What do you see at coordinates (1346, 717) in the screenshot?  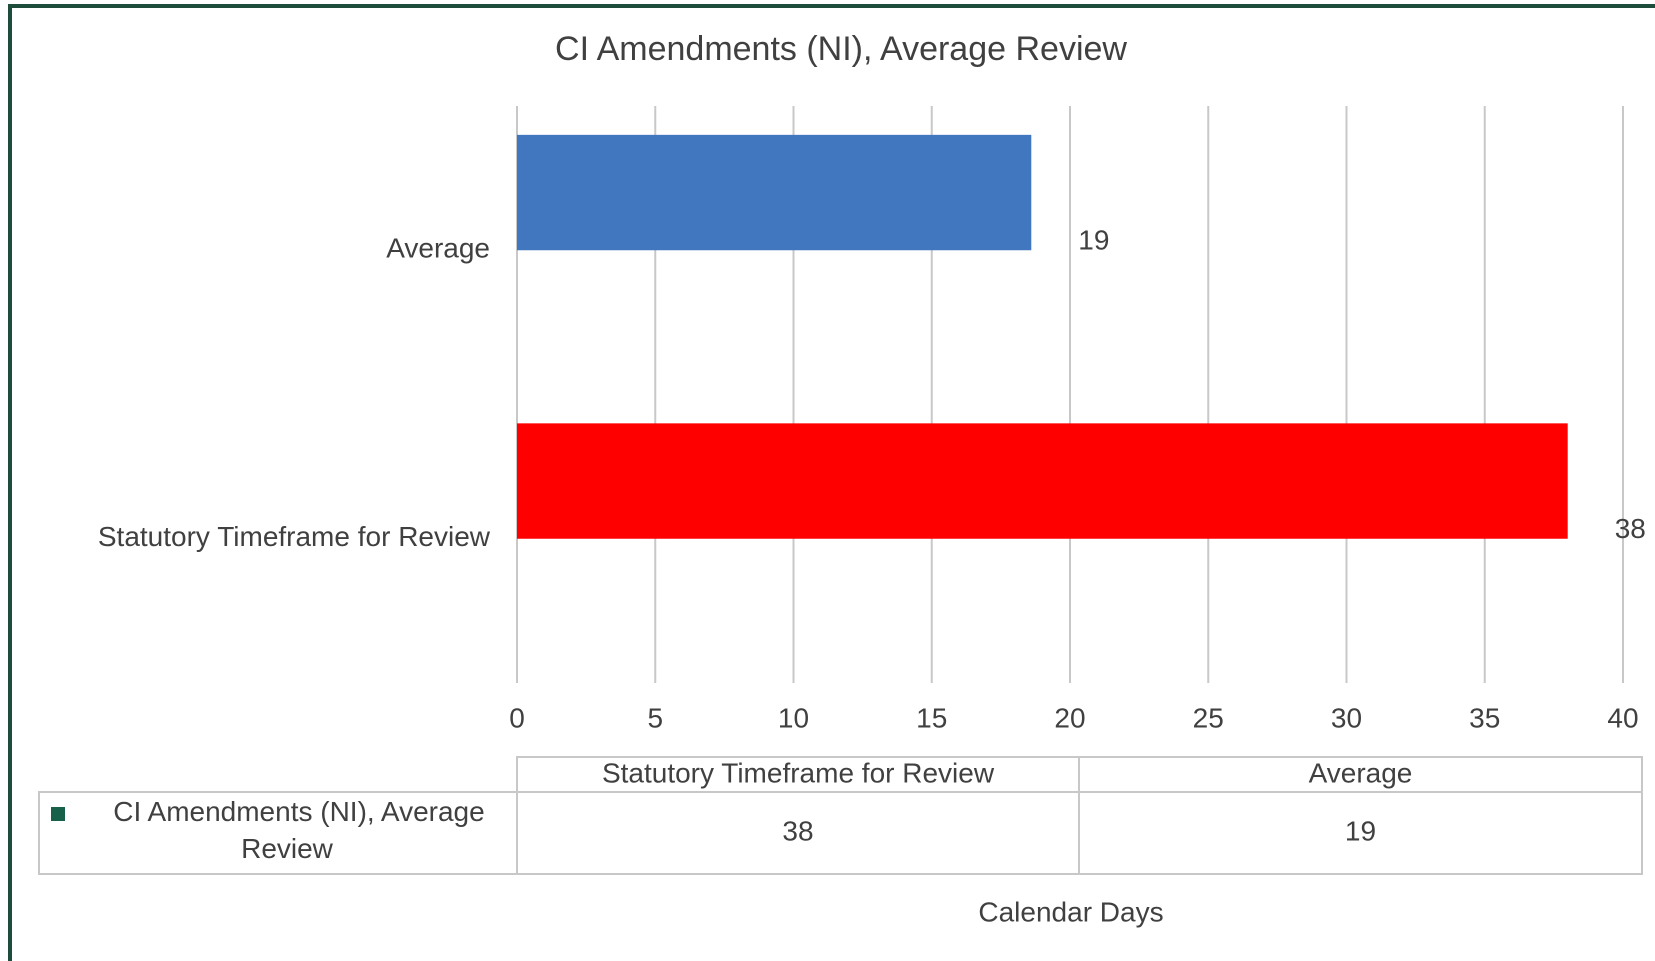 I see `x-tick-label: 30` at bounding box center [1346, 717].